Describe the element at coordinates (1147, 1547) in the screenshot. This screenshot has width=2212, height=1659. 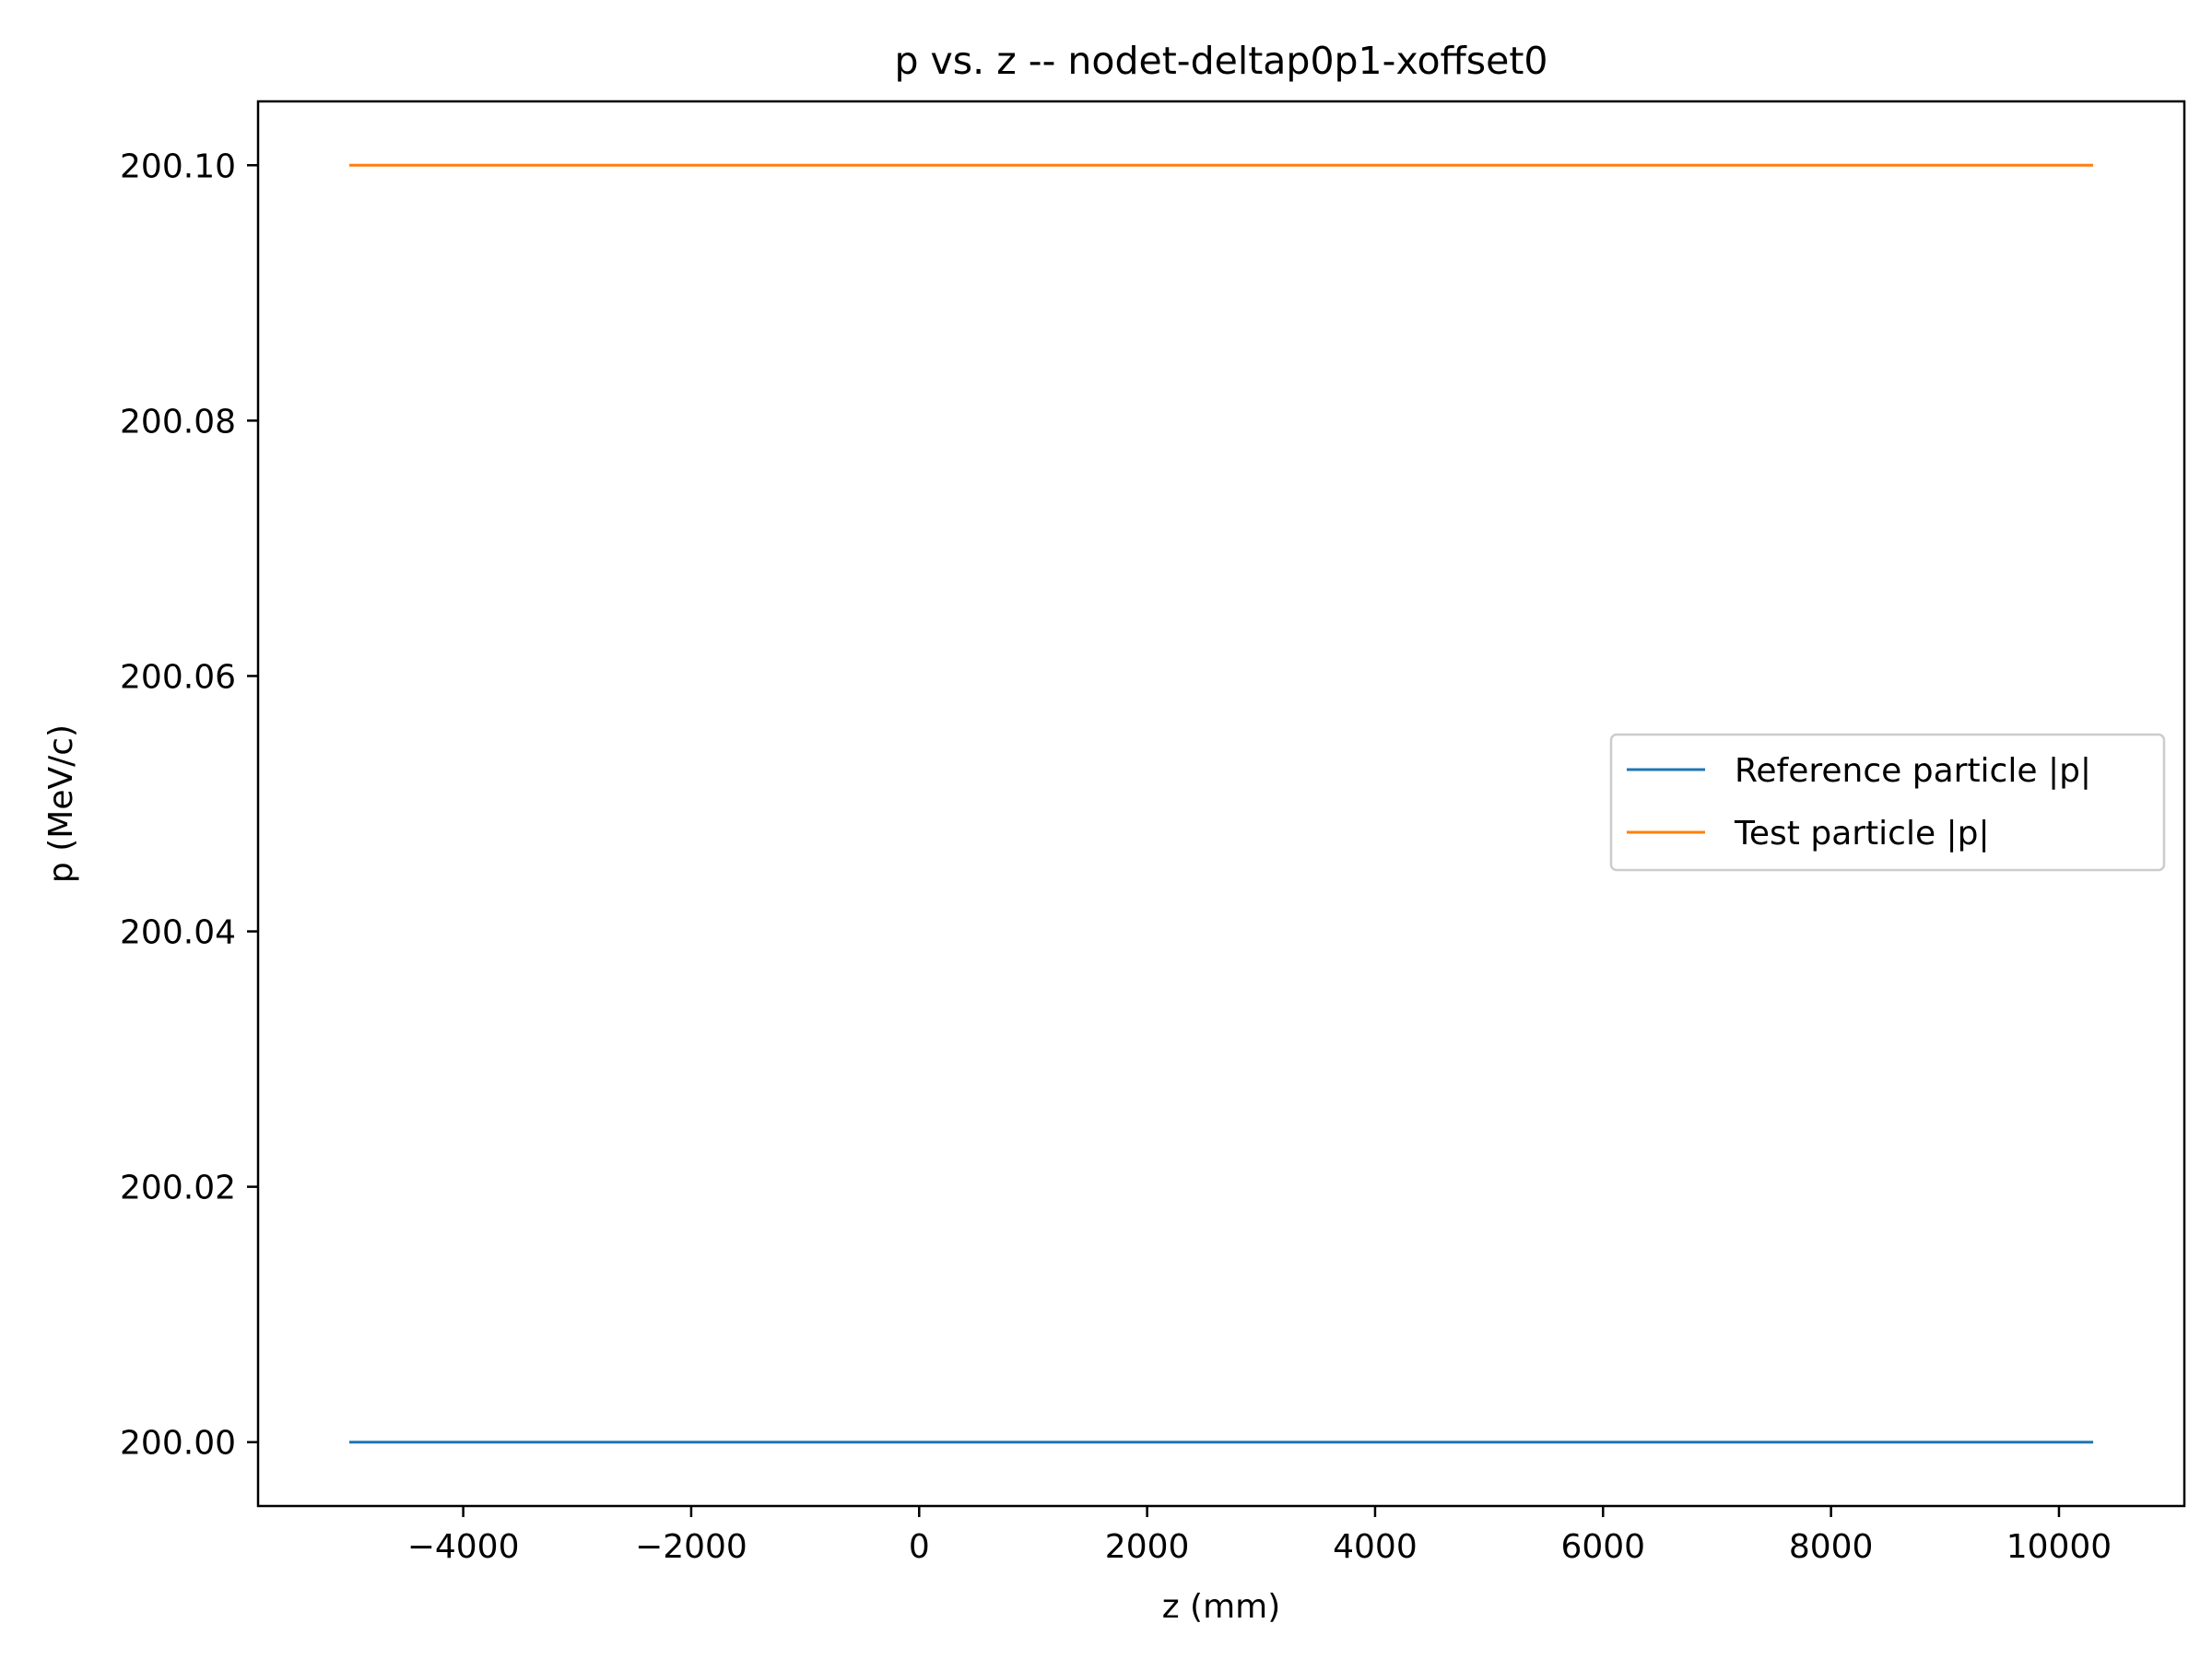
I see `x-tick-label: 2000` at that location.